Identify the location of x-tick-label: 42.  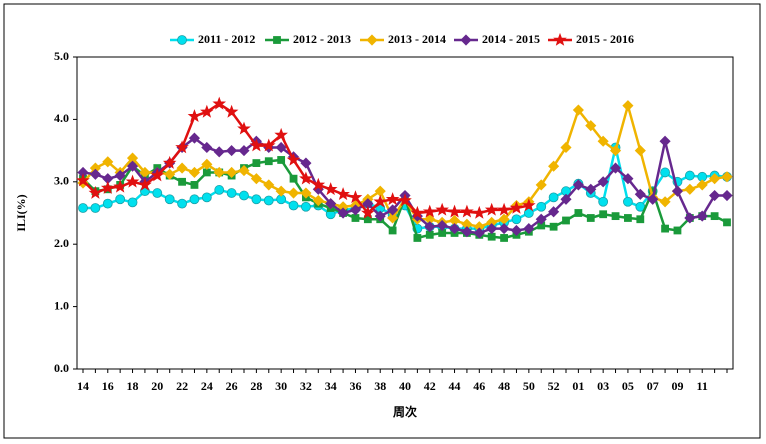
(430, 386).